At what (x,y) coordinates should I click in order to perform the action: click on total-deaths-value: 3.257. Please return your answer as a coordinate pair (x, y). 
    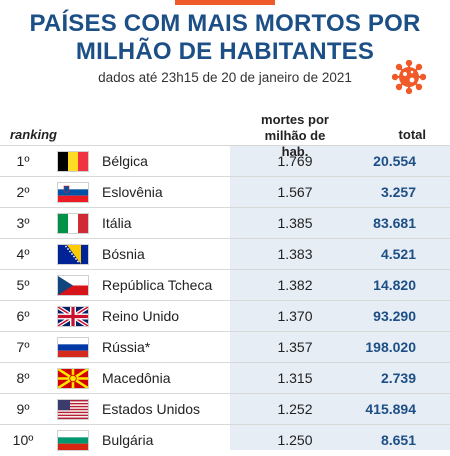
    Looking at the image, I should click on (398, 192).